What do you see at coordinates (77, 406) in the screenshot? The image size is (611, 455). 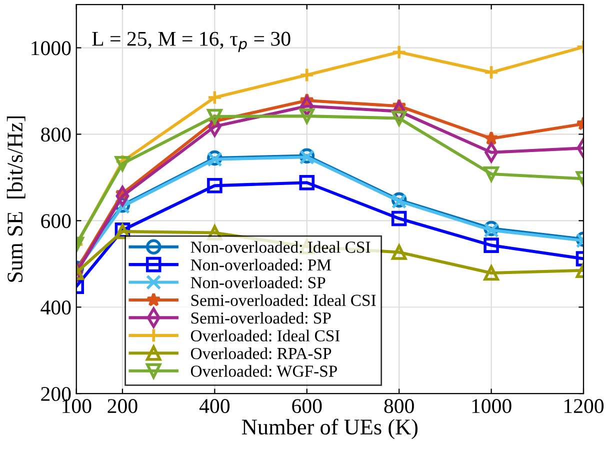 I see `x-tick-label: 100` at bounding box center [77, 406].